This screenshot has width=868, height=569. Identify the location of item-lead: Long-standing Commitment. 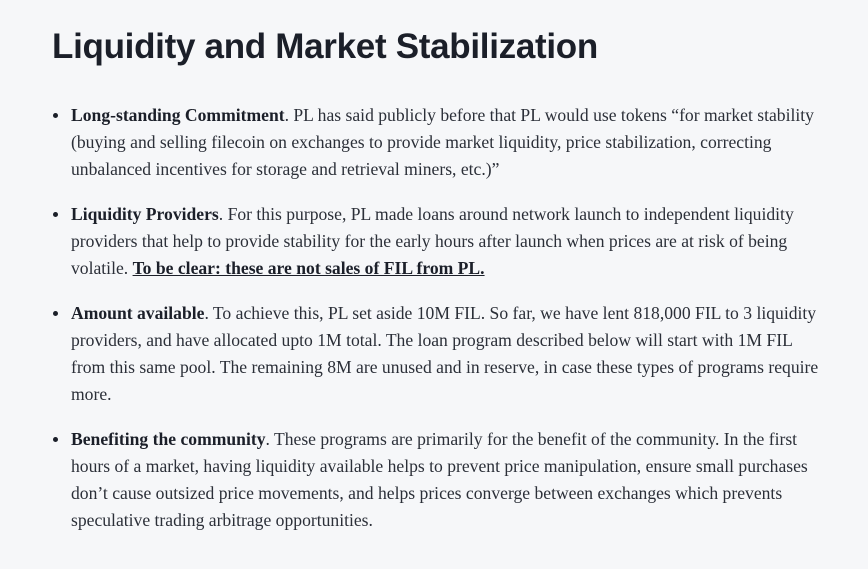
(178, 115).